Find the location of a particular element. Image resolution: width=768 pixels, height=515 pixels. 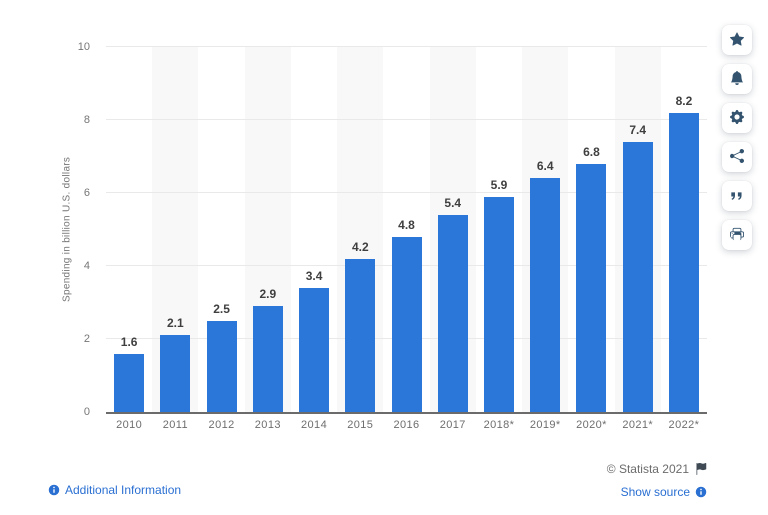

bar-value-label: 5.4 is located at coordinates (453, 202).